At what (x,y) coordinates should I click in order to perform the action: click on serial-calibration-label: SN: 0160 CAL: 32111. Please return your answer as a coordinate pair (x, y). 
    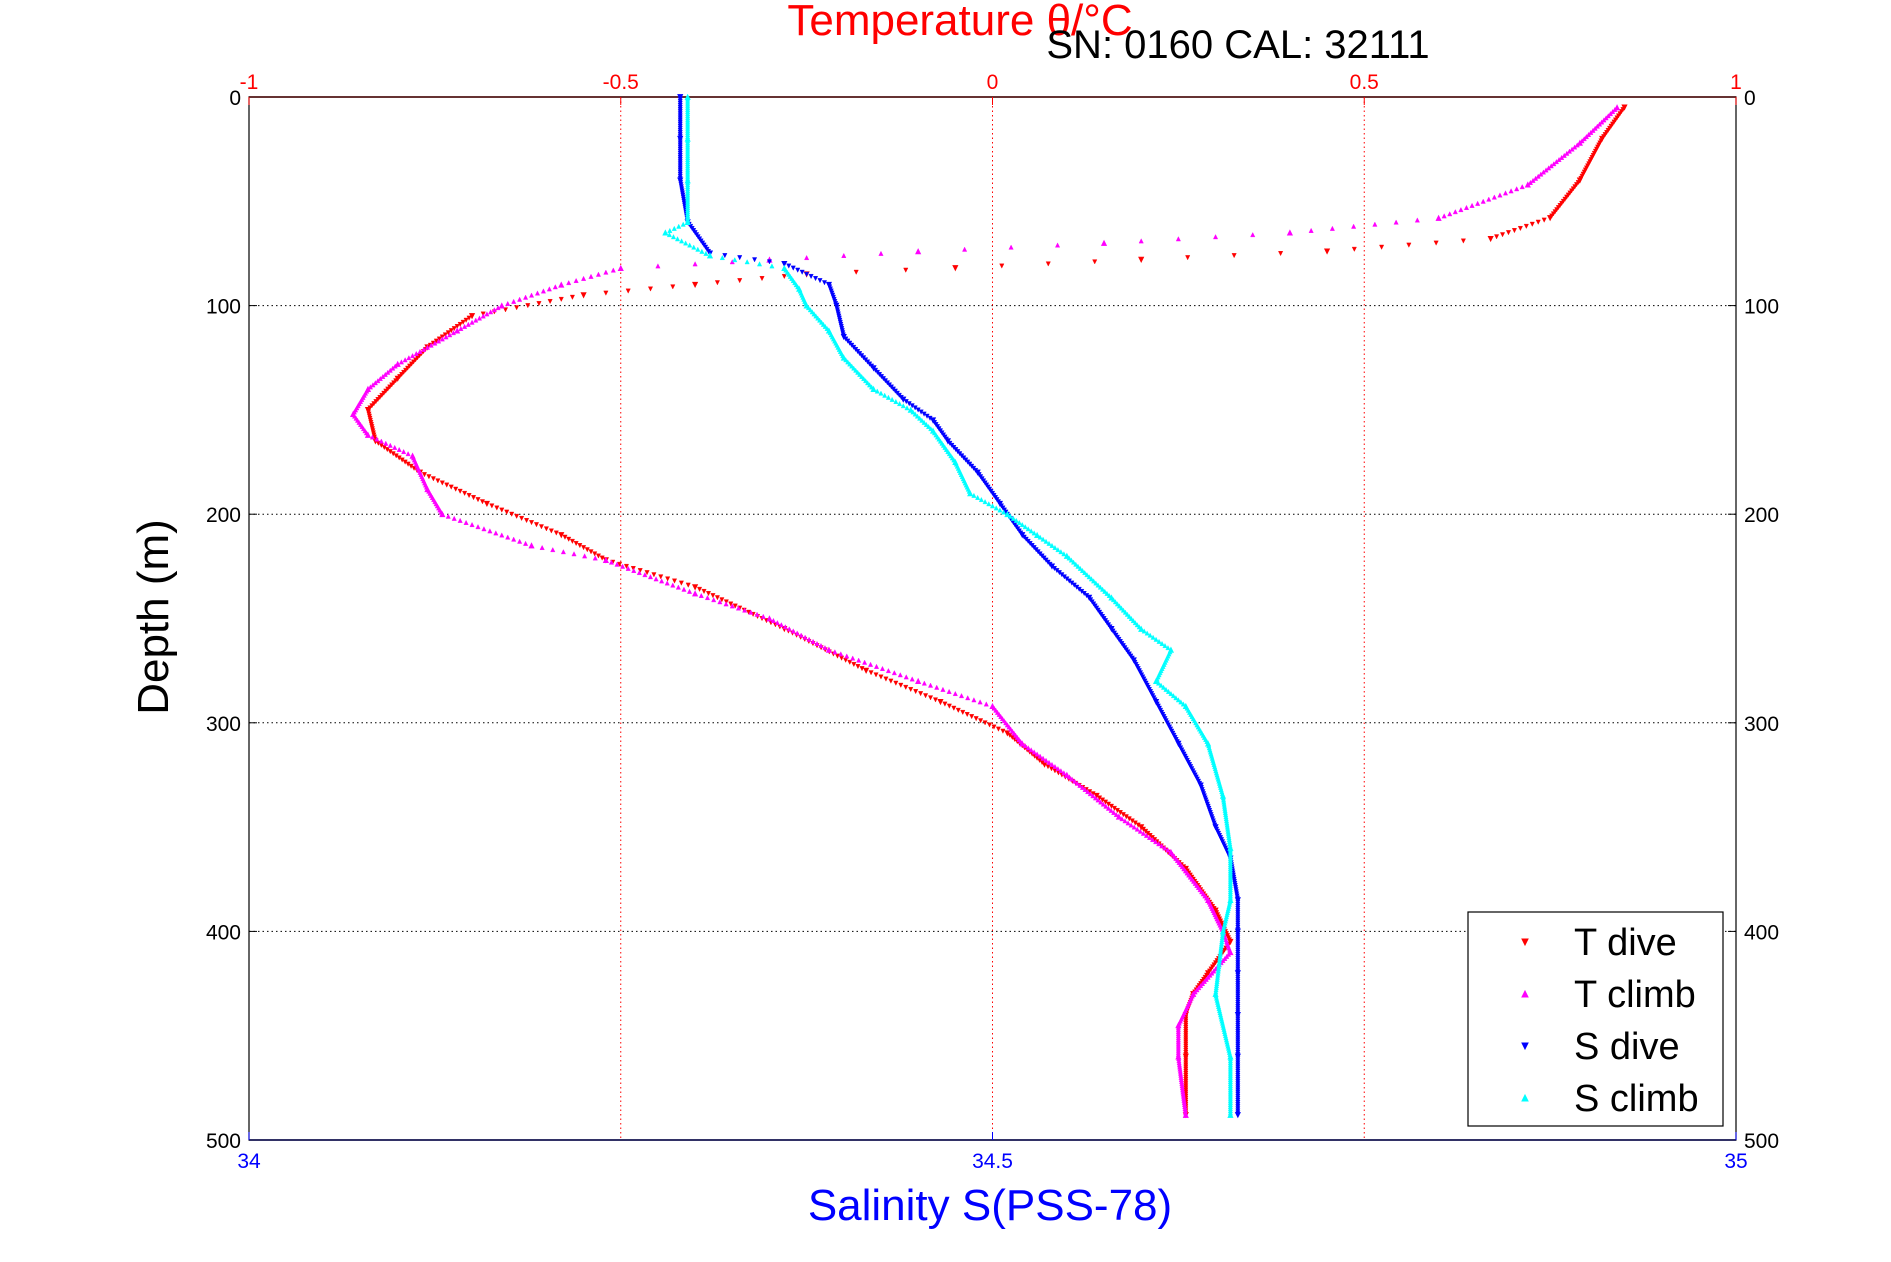
    Looking at the image, I should click on (1237, 45).